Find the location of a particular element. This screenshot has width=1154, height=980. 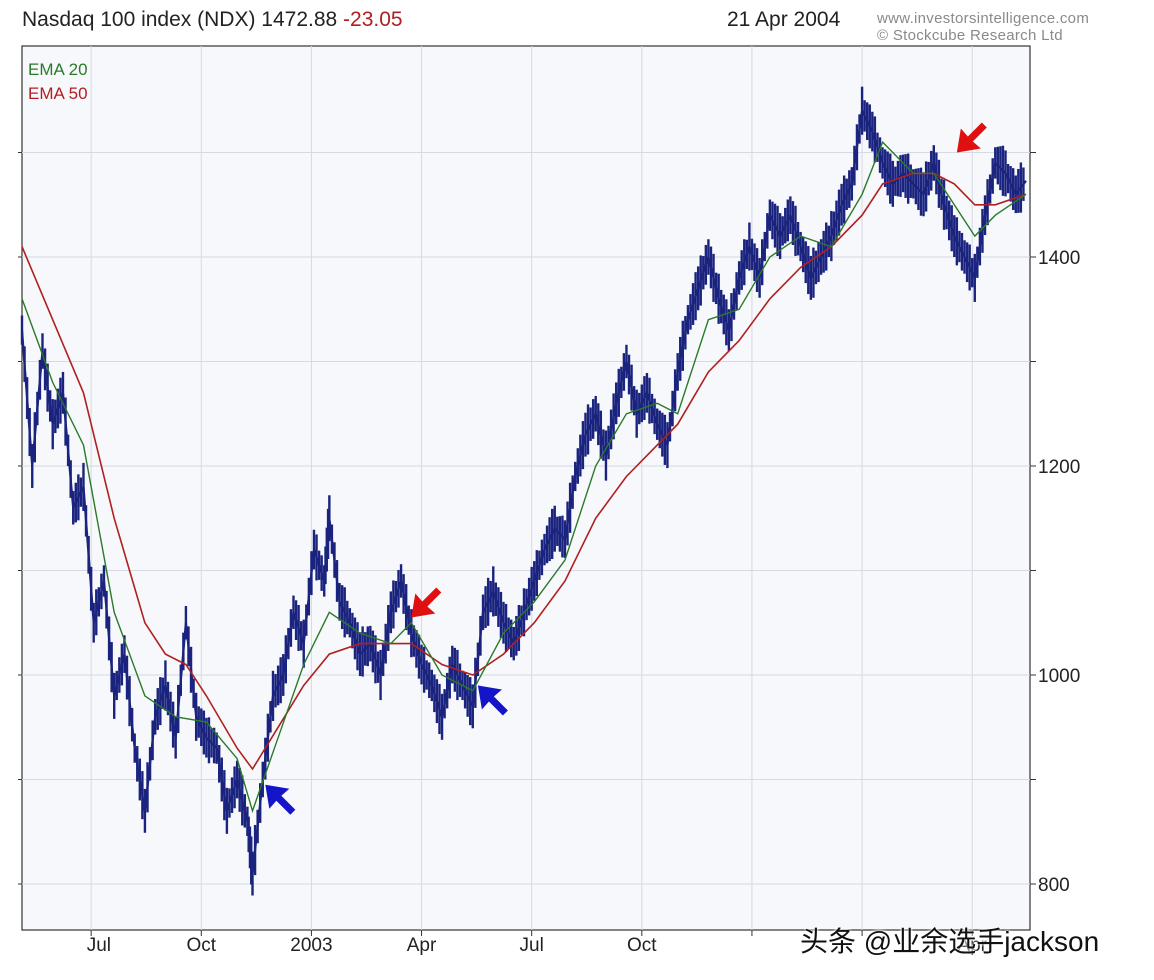

legend-ema20: EMA 20 is located at coordinates (58, 69).